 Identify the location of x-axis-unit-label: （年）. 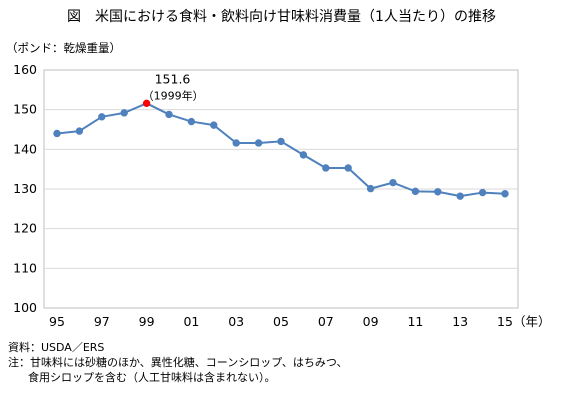
(532, 321).